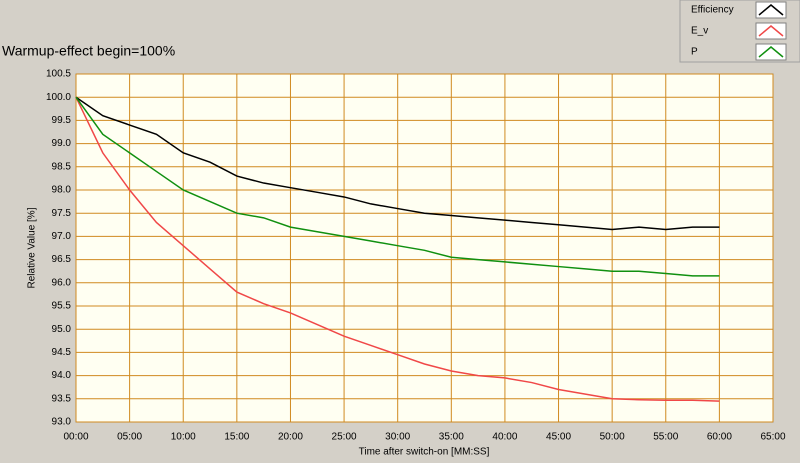 This screenshot has width=800, height=463. I want to click on x-tick-label: 45:00, so click(558, 437).